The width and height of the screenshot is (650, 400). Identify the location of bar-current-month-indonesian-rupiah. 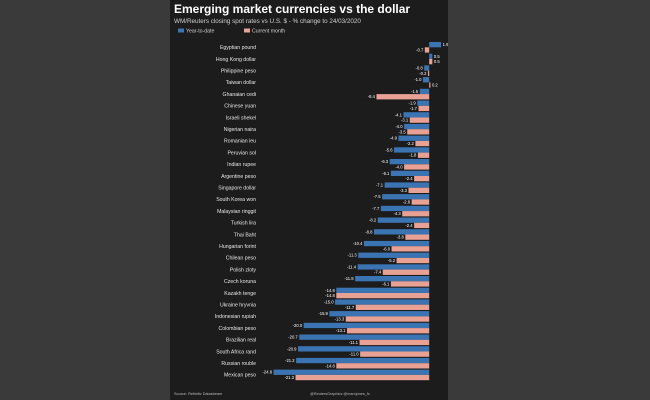
(387, 319).